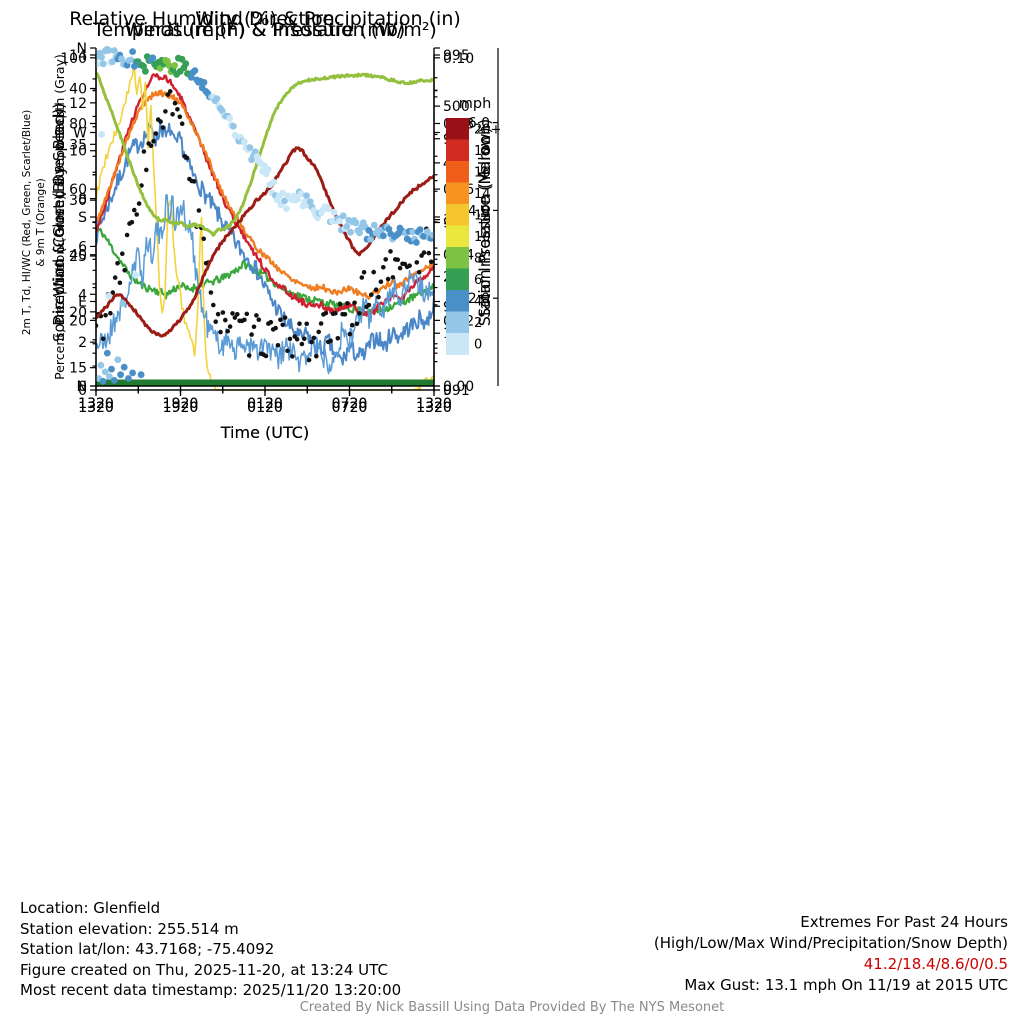 The height and width of the screenshot is (1024, 1024). I want to click on svg-text: Winds (mph) & Pressure (mb), so click(265, 30).